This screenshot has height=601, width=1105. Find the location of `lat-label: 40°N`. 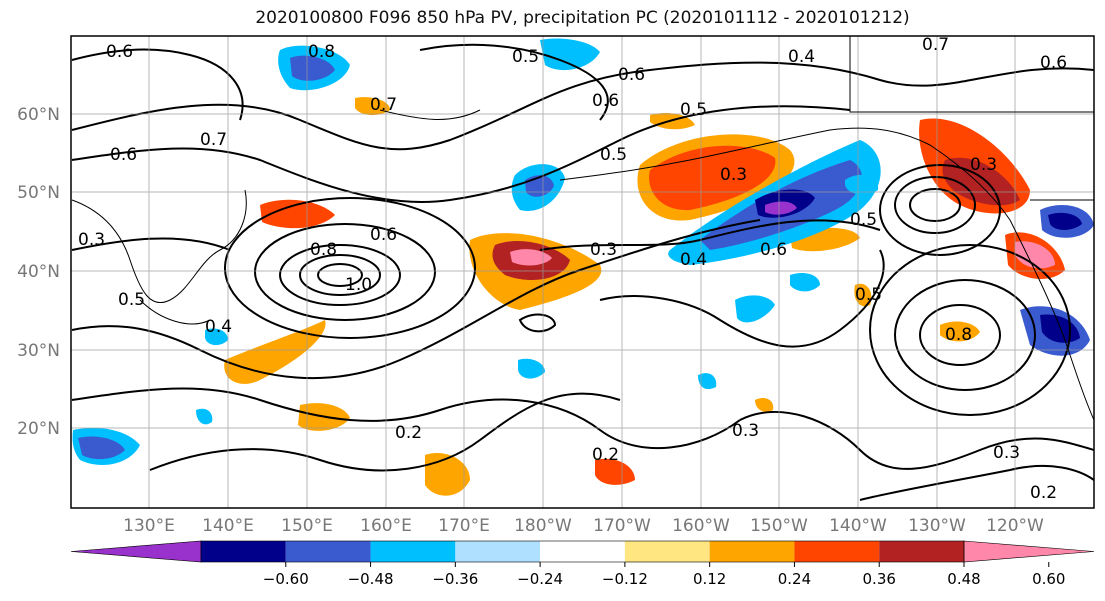

lat-label: 40°N is located at coordinates (38, 272).